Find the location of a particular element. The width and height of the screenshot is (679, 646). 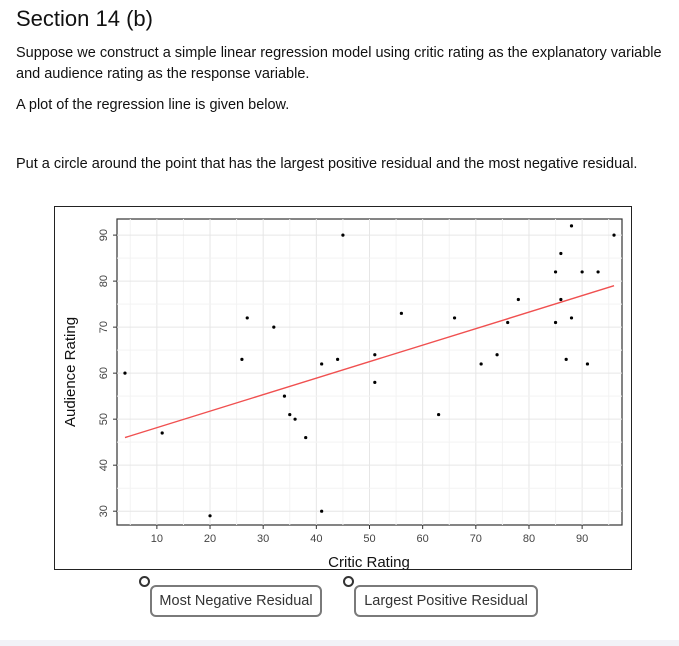

x-tick-label: 70 is located at coordinates (476, 539).